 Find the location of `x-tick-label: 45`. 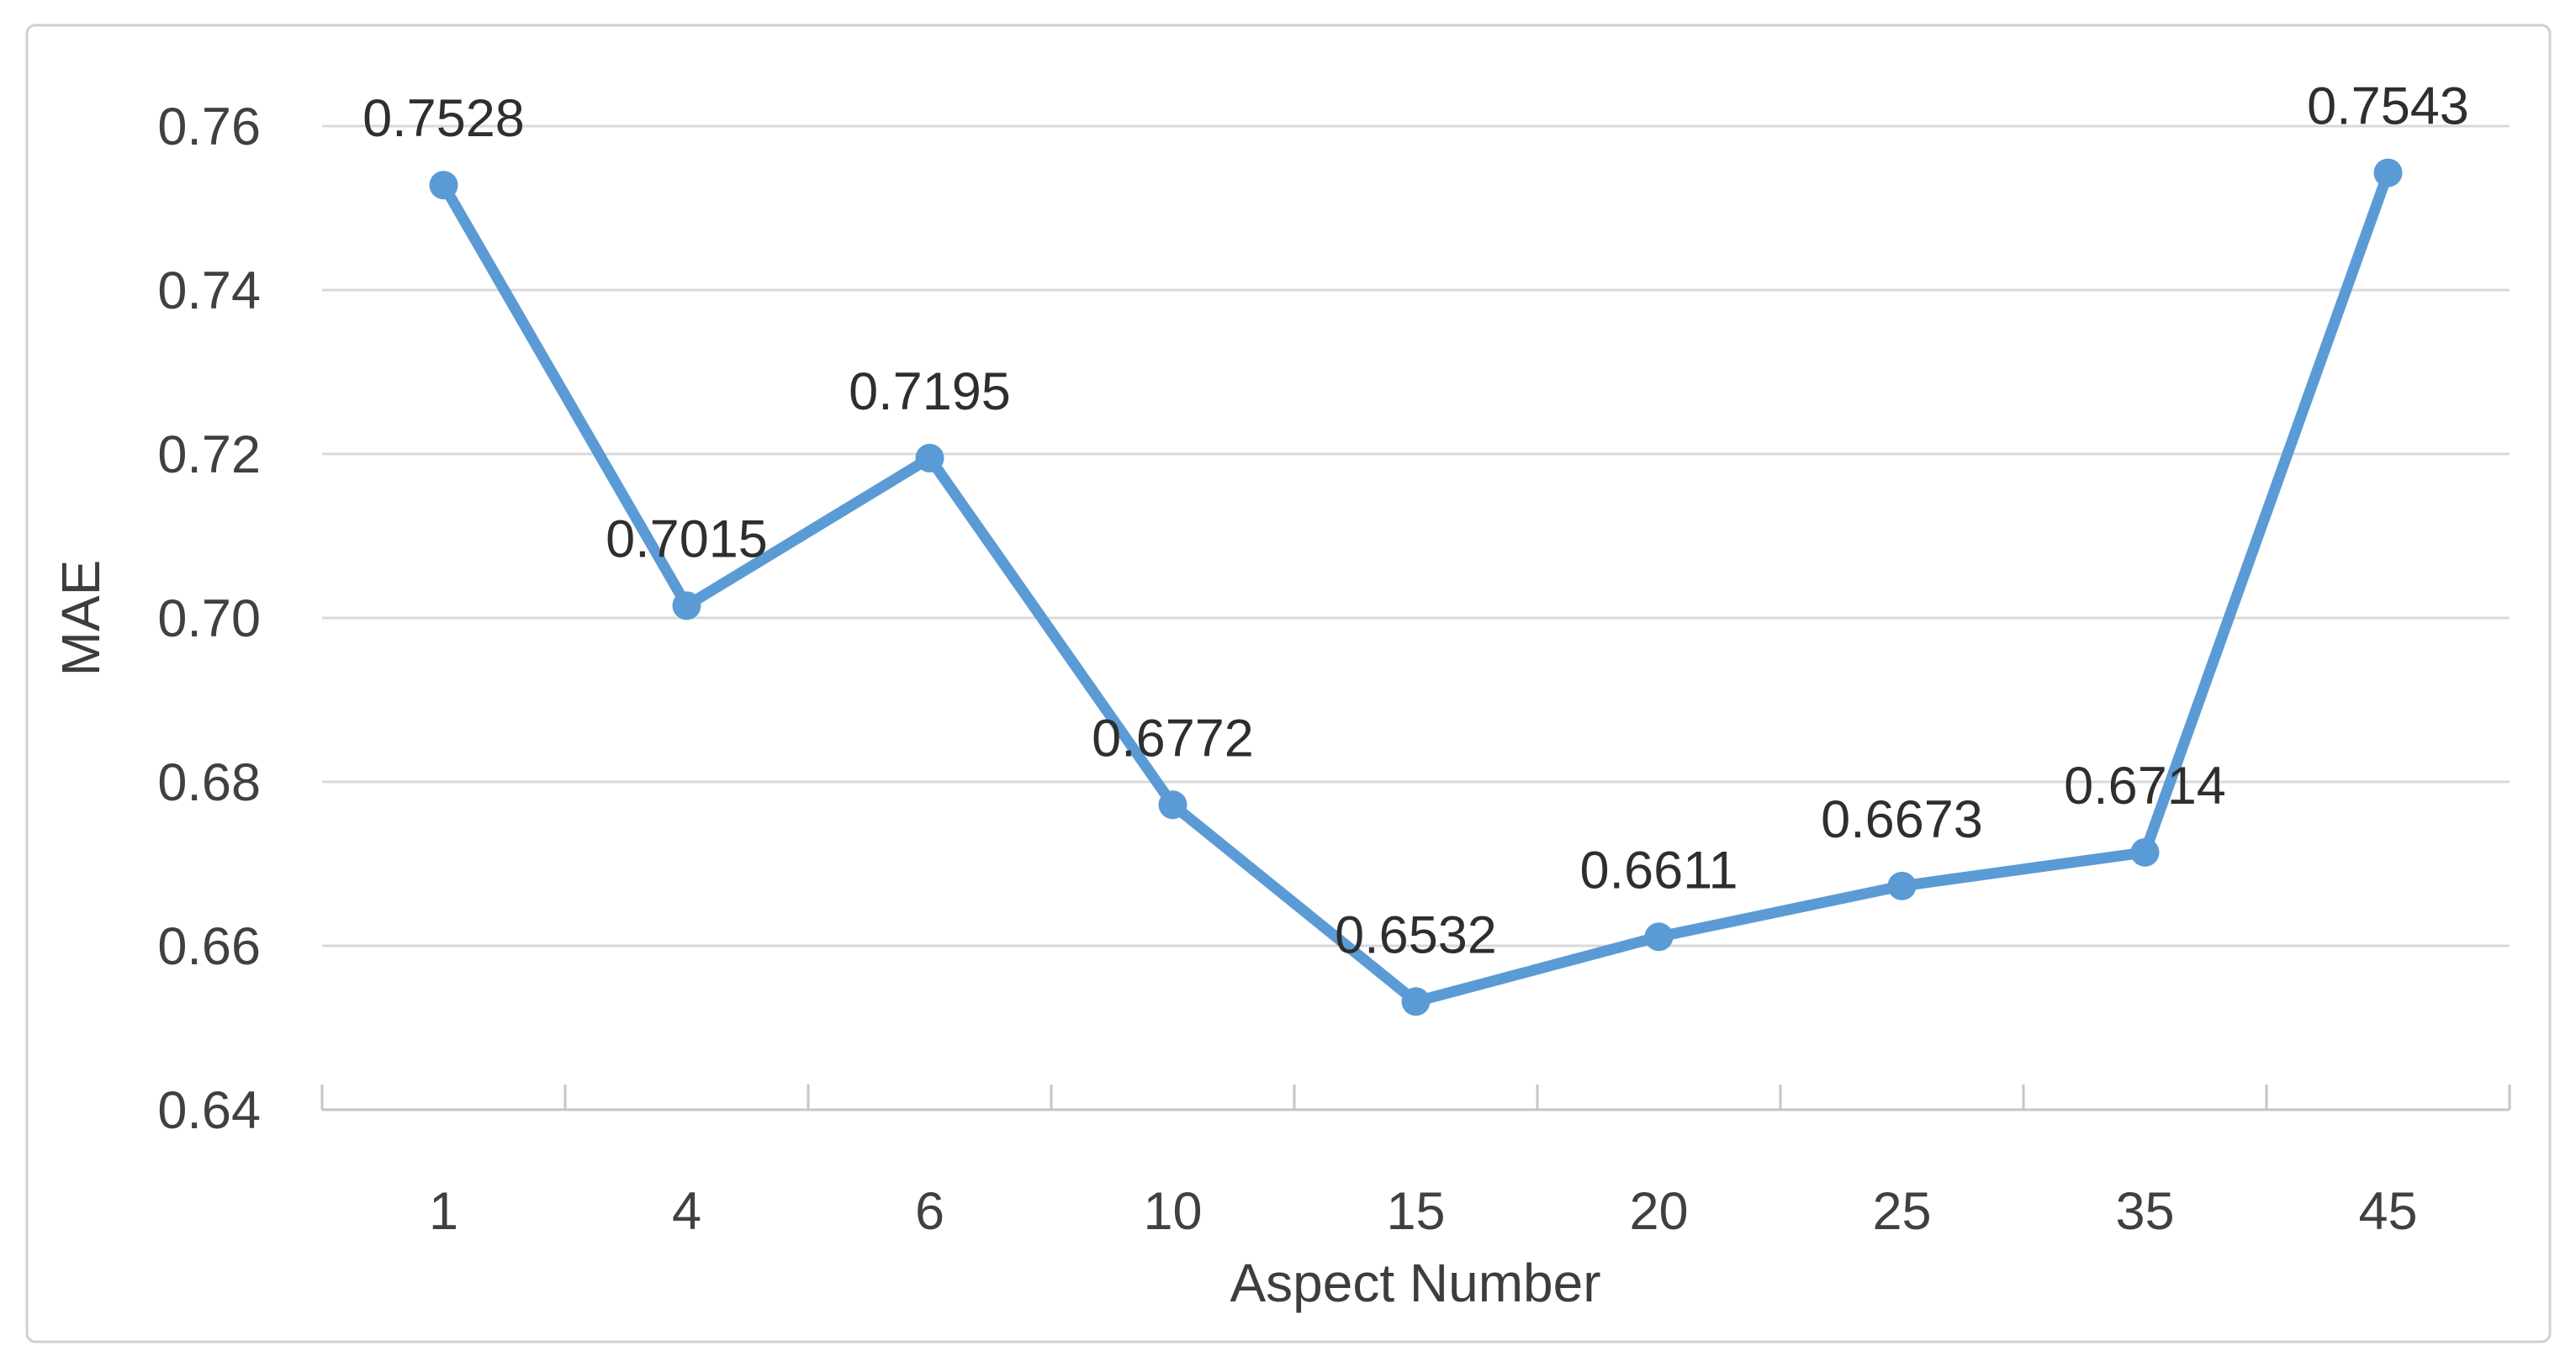

x-tick-label: 45 is located at coordinates (2387, 1212).